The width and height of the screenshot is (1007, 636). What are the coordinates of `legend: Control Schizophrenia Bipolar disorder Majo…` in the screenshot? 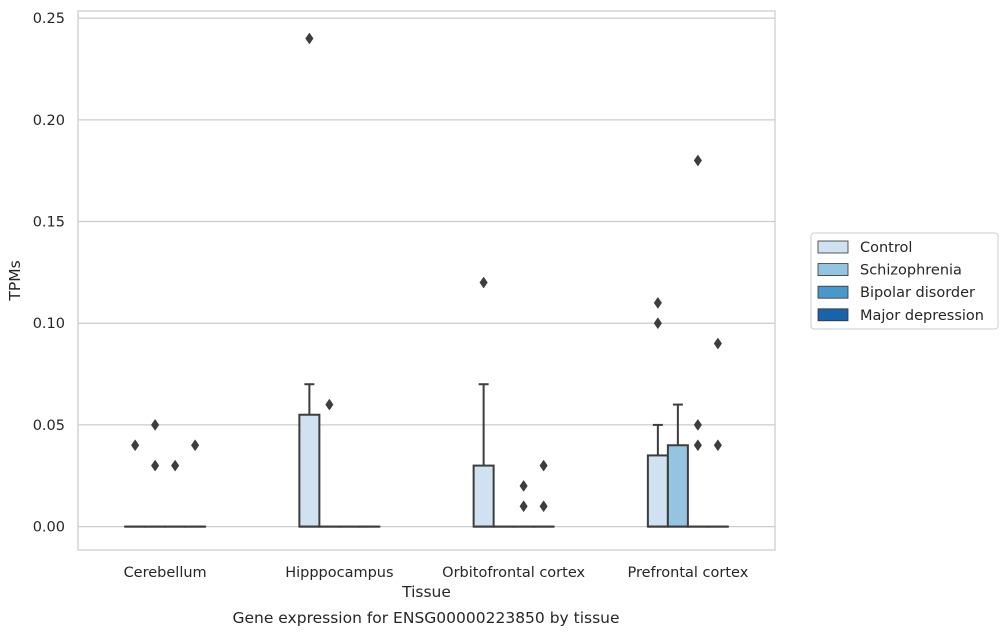 It's located at (904, 281).